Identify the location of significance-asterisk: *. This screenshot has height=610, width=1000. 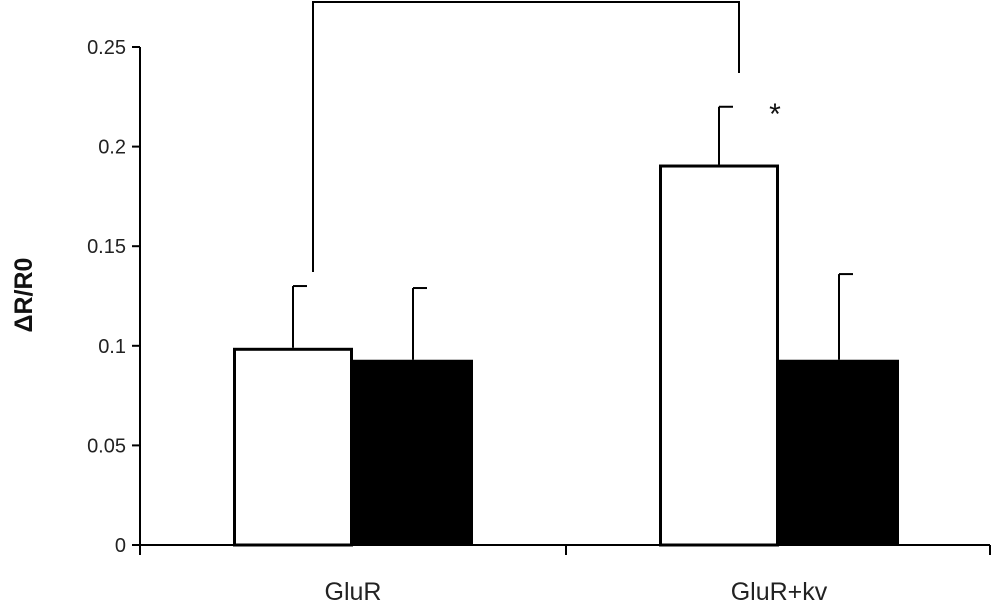
(775, 114).